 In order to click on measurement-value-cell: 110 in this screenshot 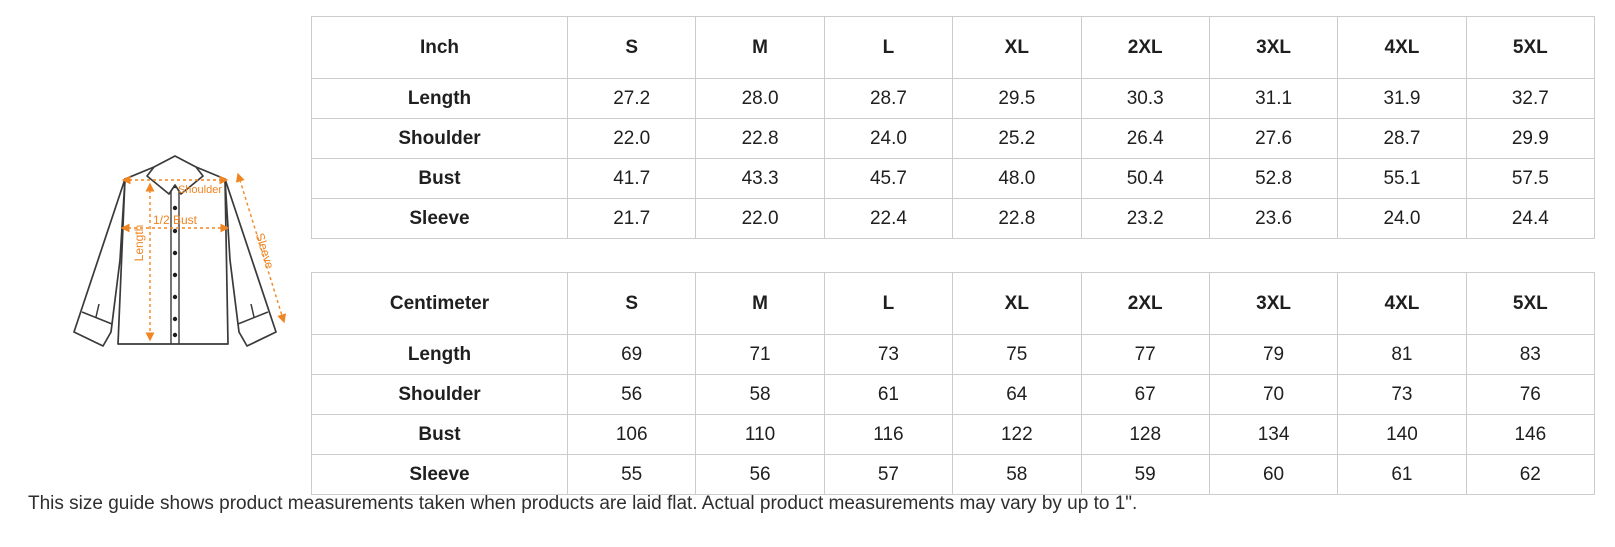, I will do `click(760, 434)`.